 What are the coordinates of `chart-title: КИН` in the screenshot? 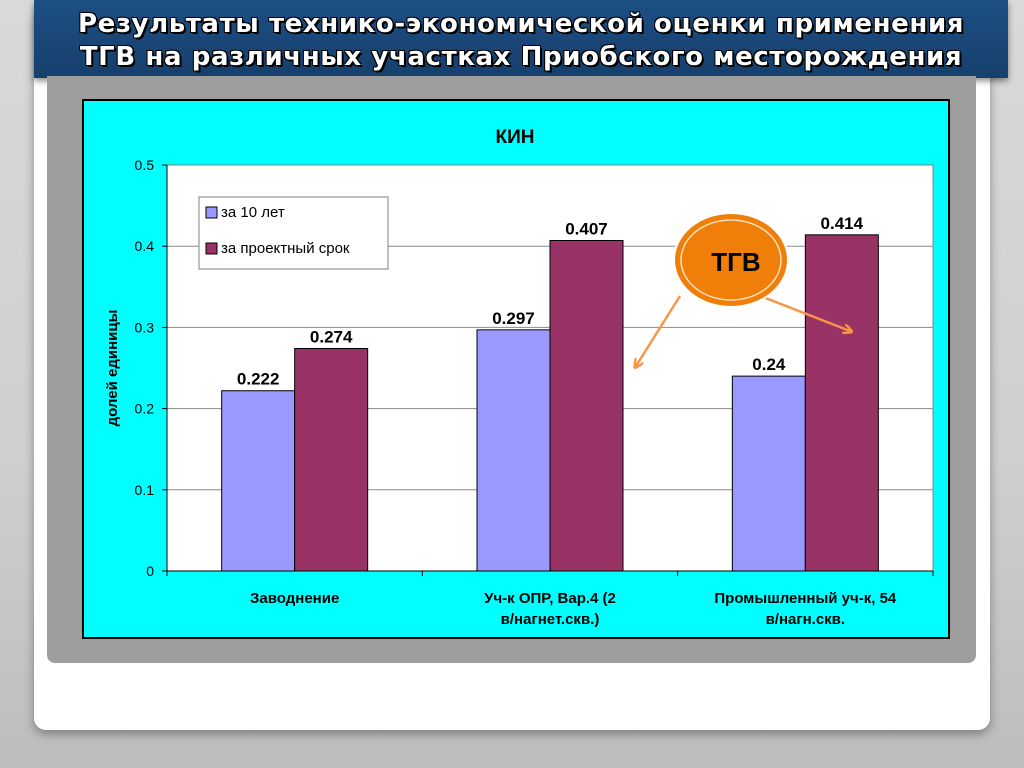 It's located at (515, 137).